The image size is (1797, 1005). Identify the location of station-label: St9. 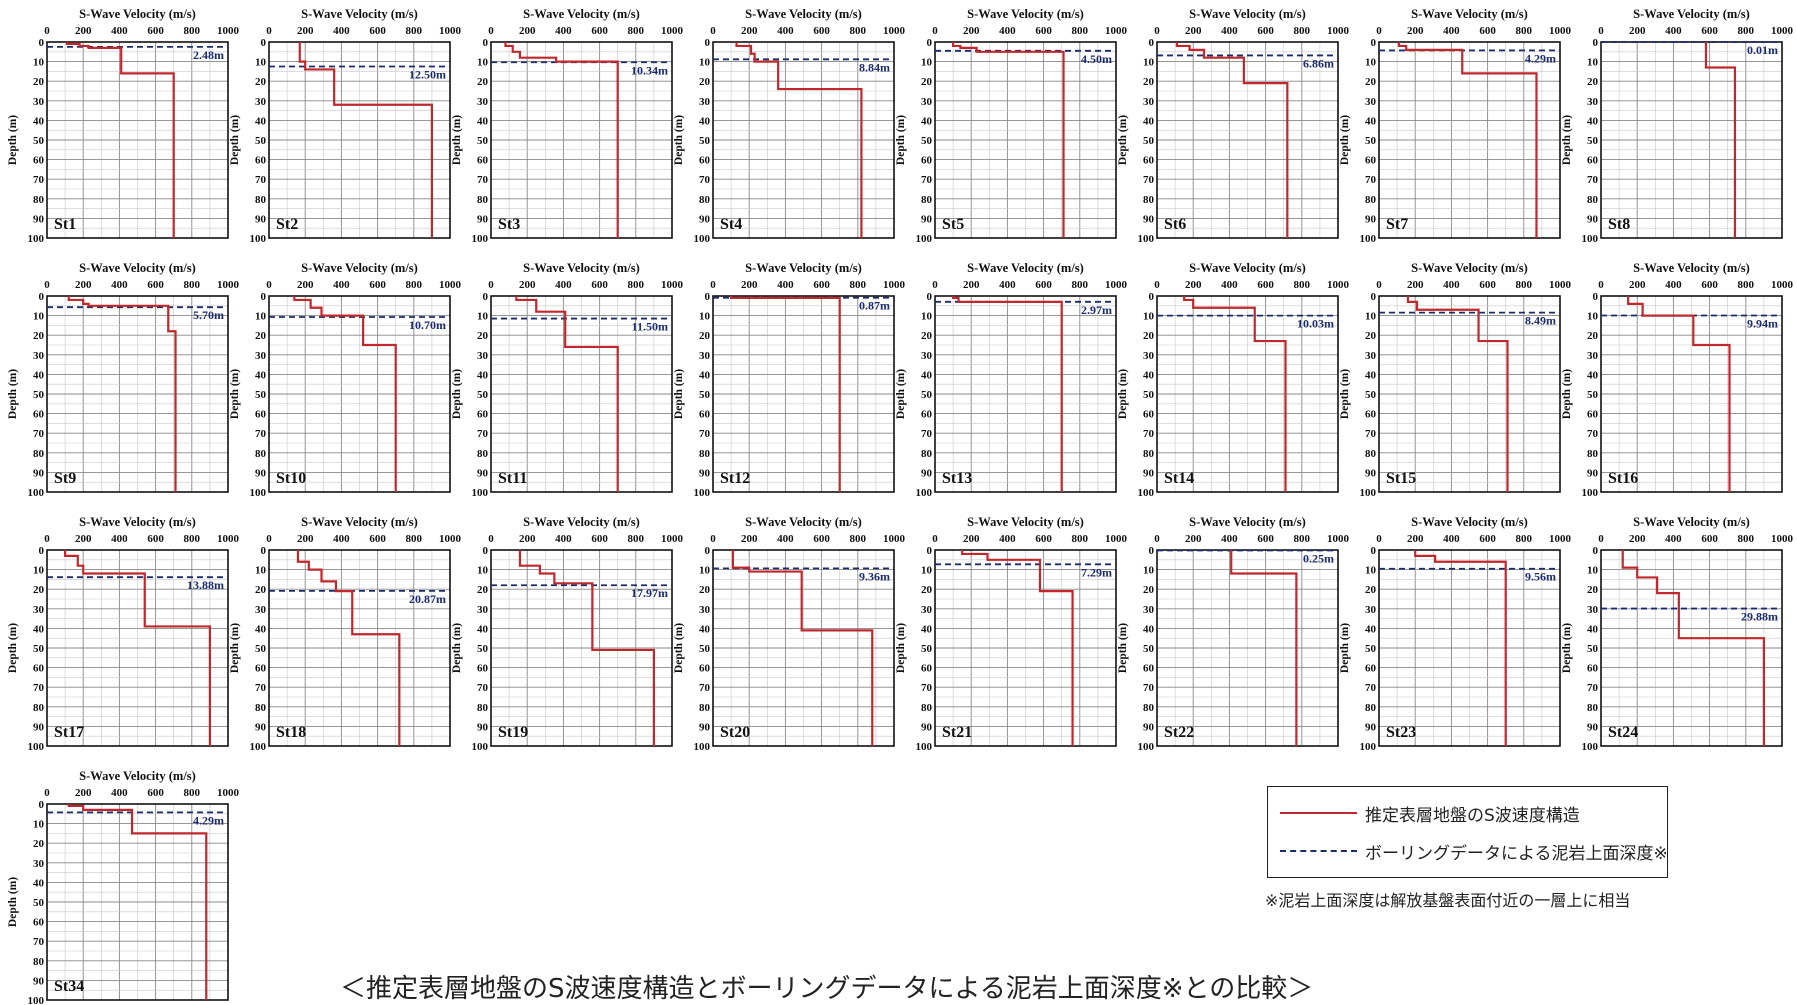
(65, 478).